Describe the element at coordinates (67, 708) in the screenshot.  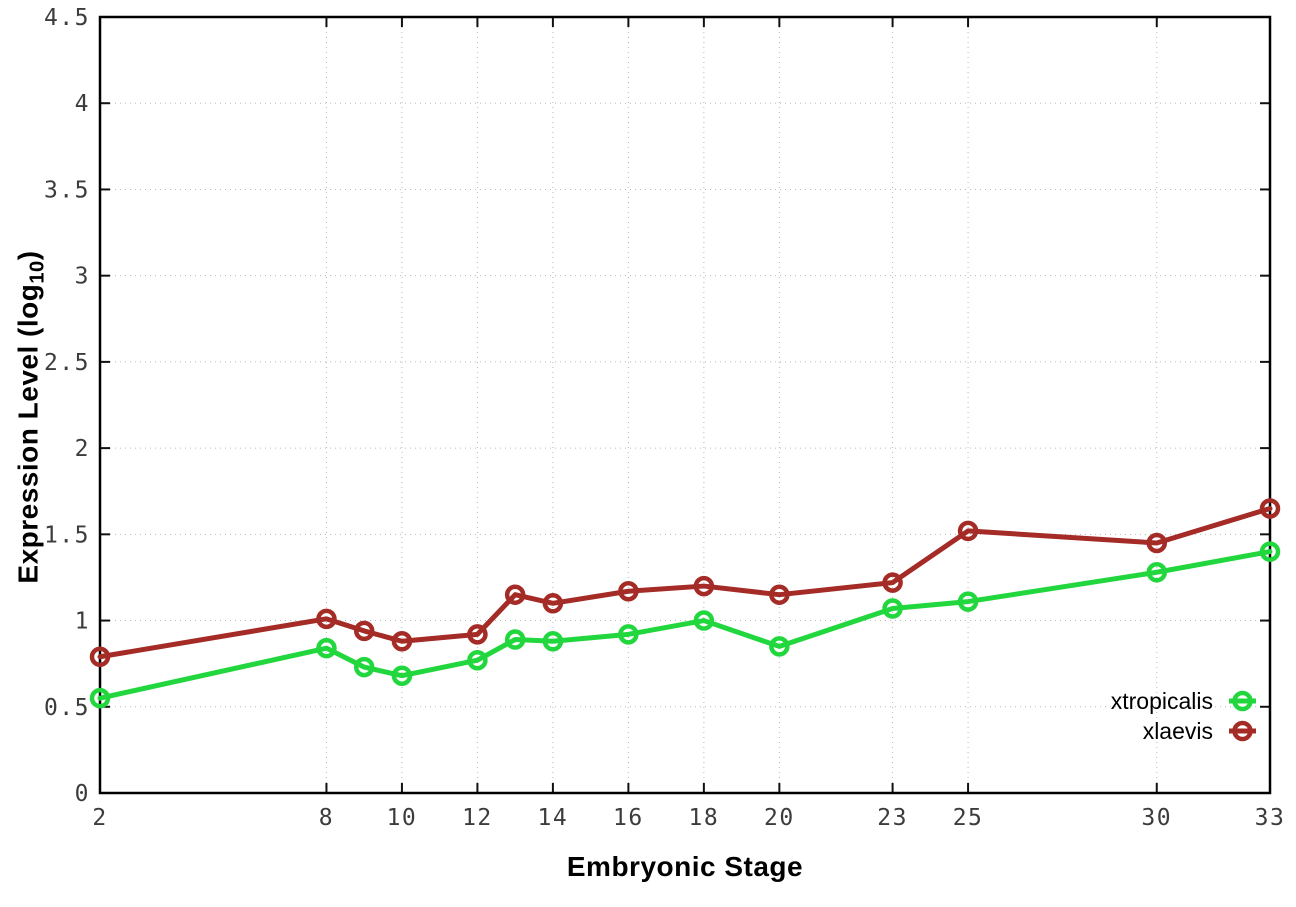
I see `y-tick-label: 0.5` at that location.